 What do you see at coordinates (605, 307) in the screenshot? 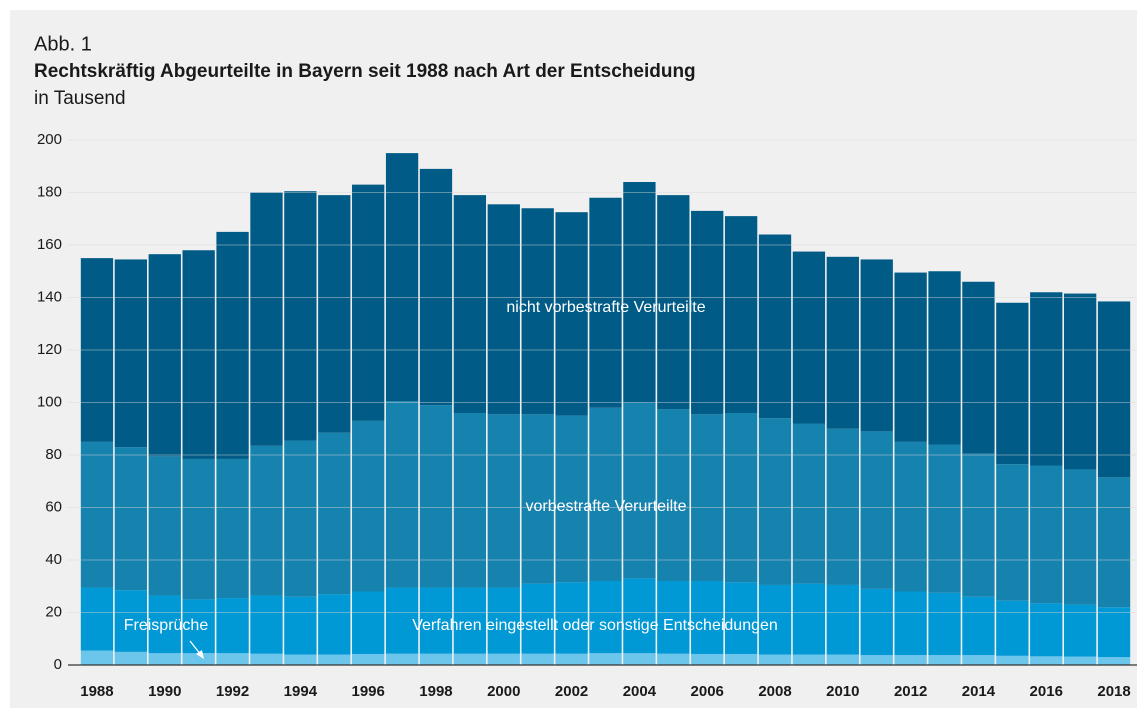
I see `series-label: nicht vorbestrafte Verurteilte` at bounding box center [605, 307].